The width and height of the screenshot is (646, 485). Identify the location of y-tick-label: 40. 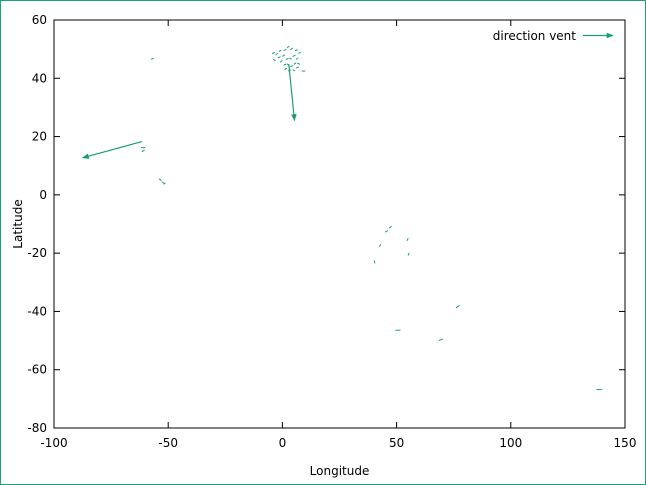
(39, 78).